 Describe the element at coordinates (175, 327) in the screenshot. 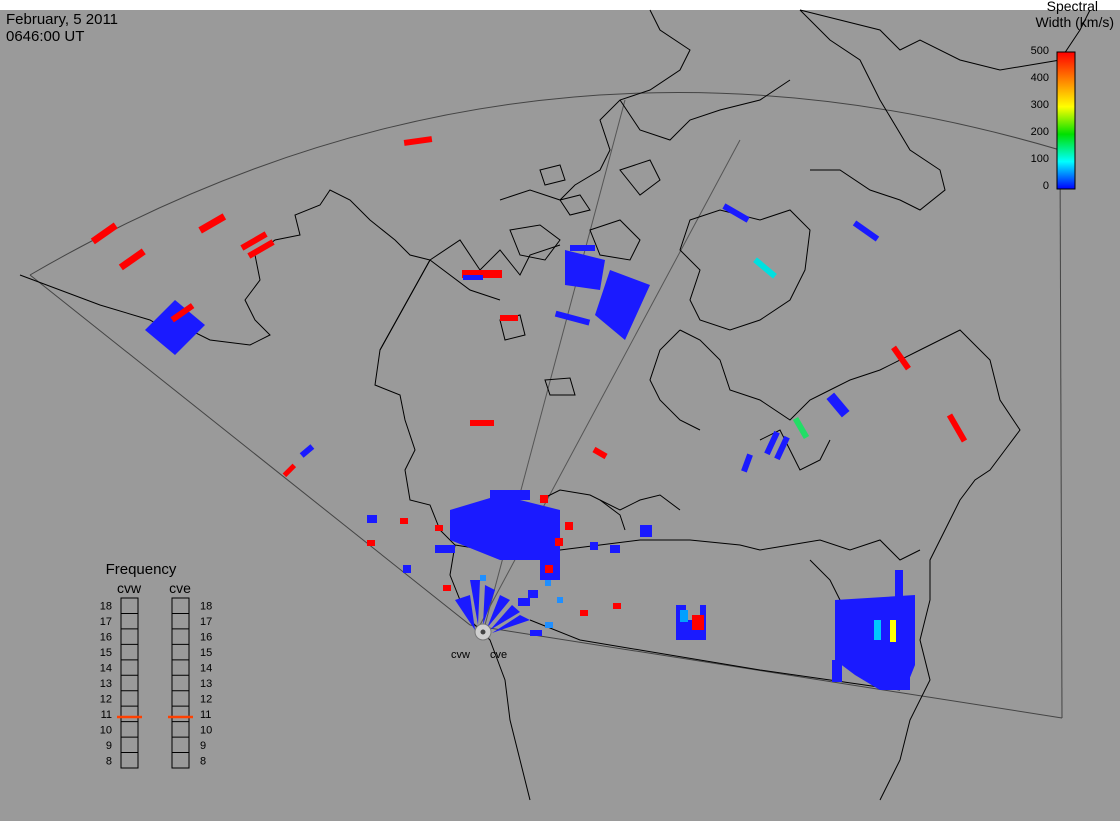

I see `echo-cluster-alaska` at that location.